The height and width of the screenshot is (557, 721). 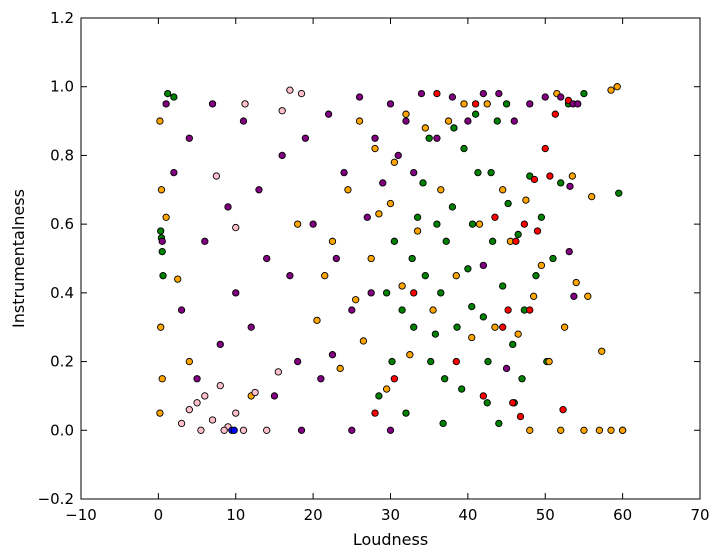 What do you see at coordinates (62, 293) in the screenshot?
I see `y-tick-label: 0.4` at bounding box center [62, 293].